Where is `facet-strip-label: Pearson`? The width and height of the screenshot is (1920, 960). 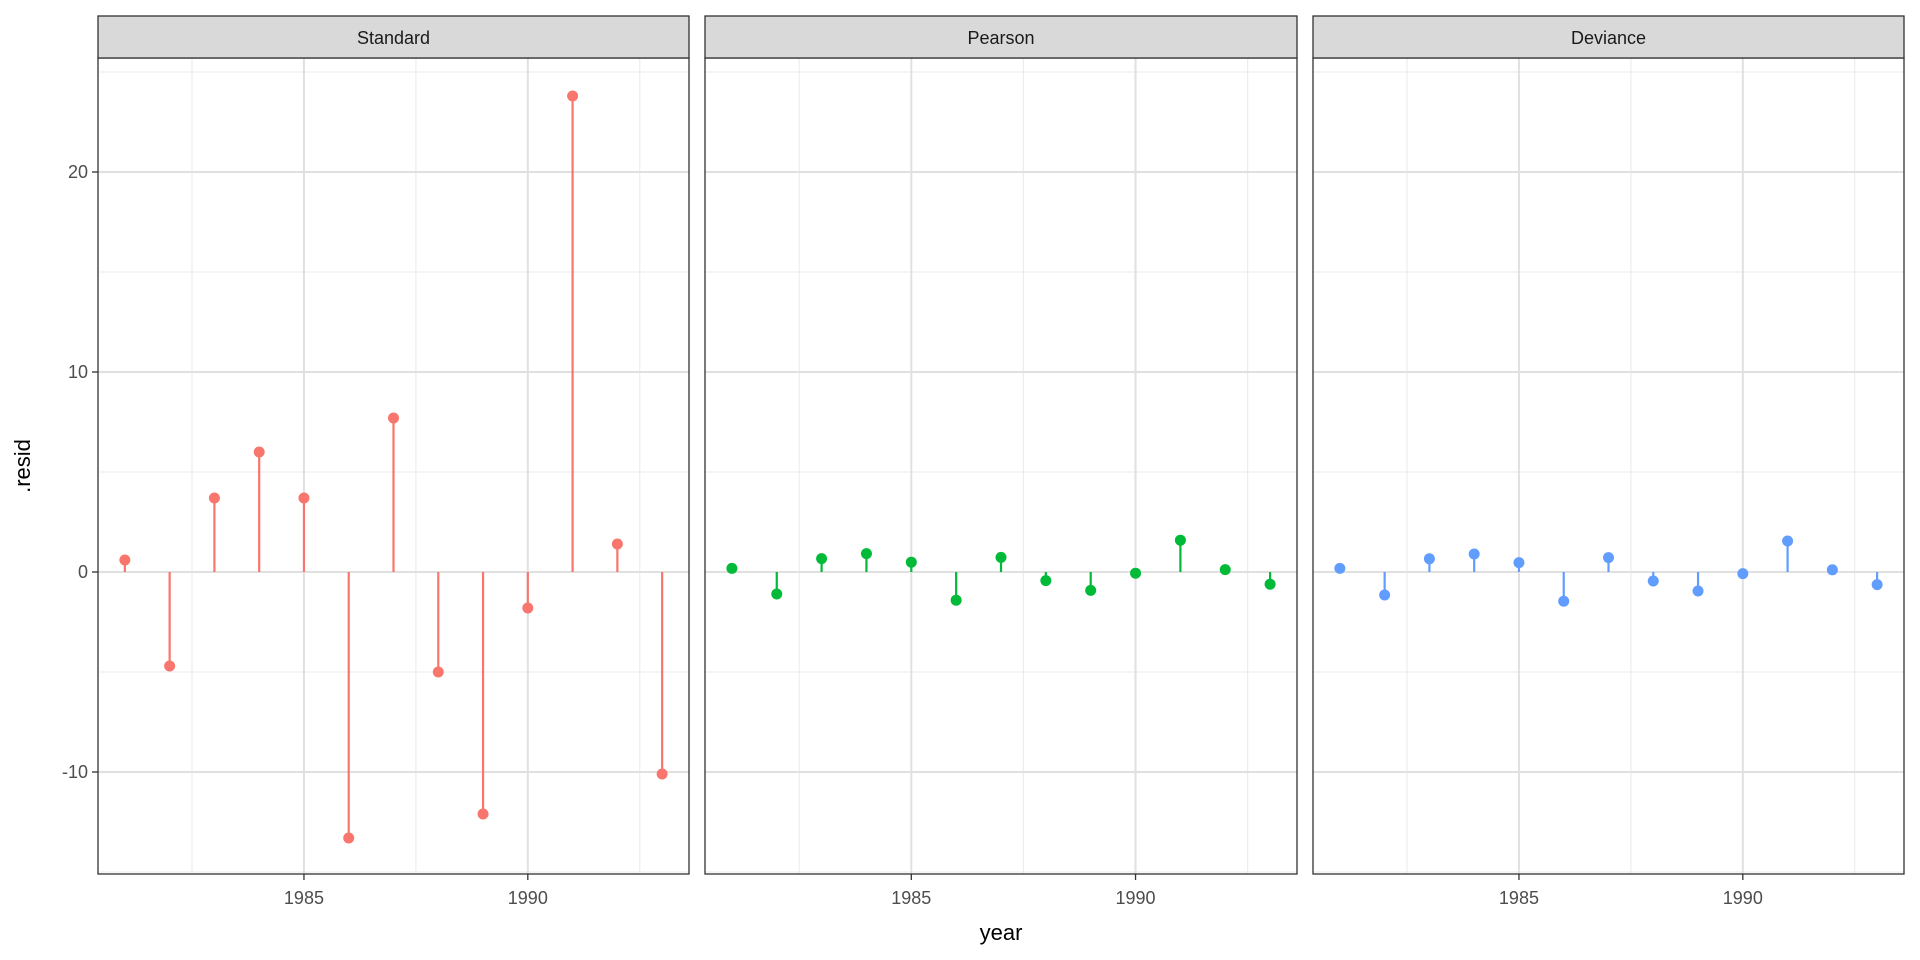
facet-strip-label: Pearson is located at coordinates (1000, 38).